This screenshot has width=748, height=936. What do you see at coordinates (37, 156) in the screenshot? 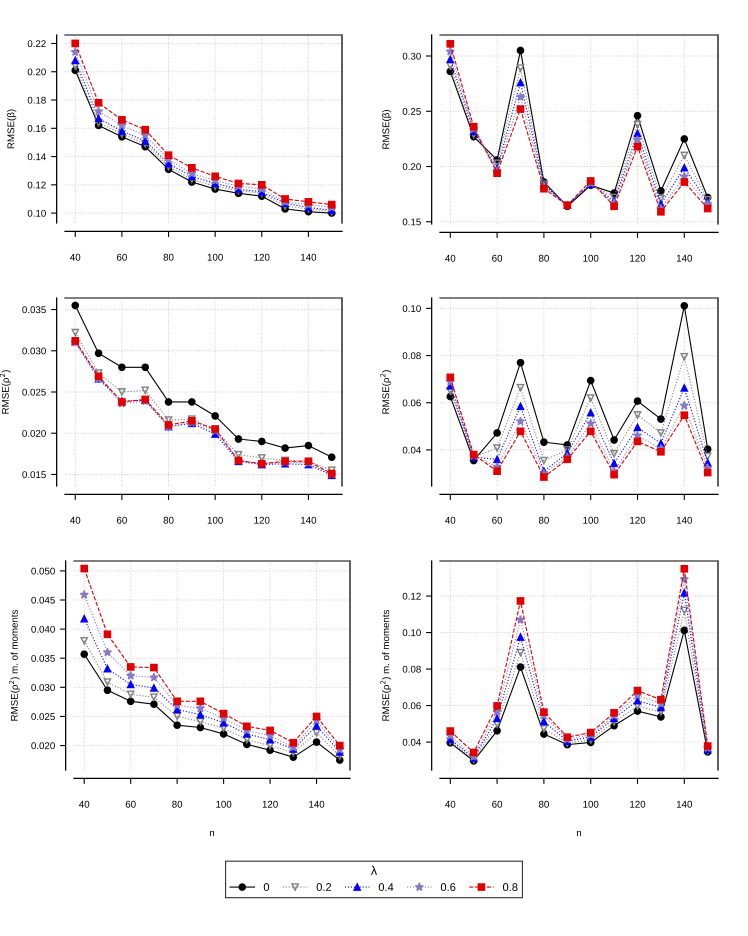
I see `y-tick-label: 0.14` at bounding box center [37, 156].